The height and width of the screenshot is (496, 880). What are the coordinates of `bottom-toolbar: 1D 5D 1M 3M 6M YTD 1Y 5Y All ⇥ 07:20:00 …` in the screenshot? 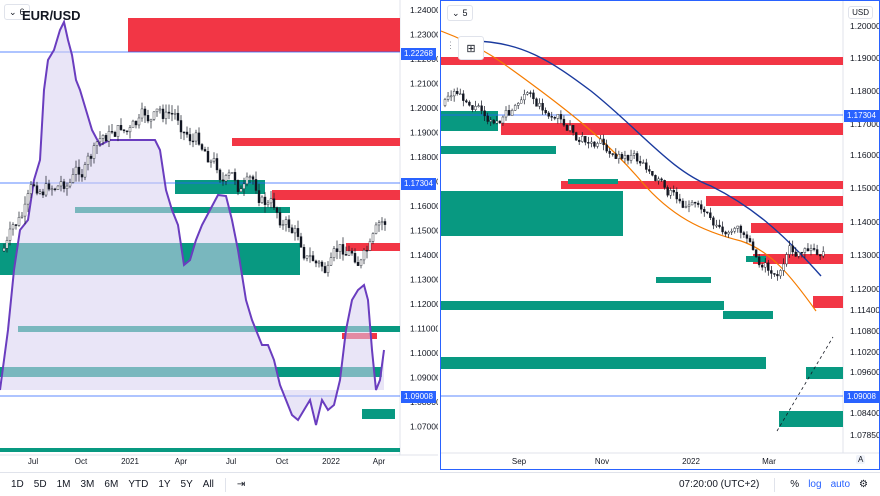 It's located at (440, 484).